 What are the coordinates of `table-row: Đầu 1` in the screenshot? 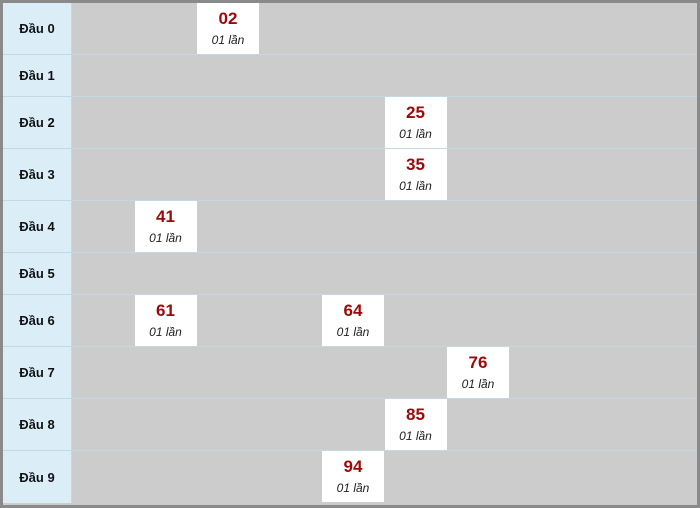 It's located at (350, 76).